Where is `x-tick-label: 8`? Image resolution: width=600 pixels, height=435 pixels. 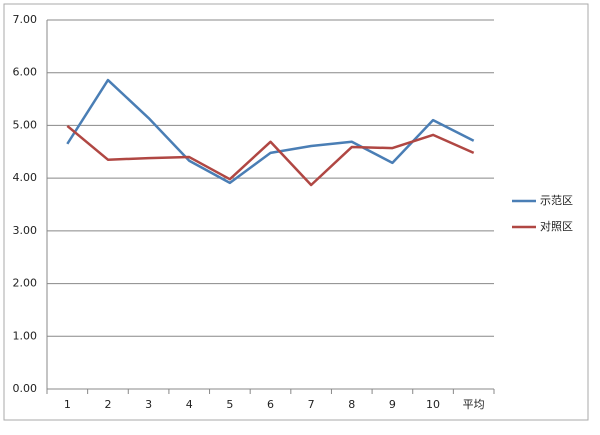 x-tick-label: 8 is located at coordinates (351, 404).